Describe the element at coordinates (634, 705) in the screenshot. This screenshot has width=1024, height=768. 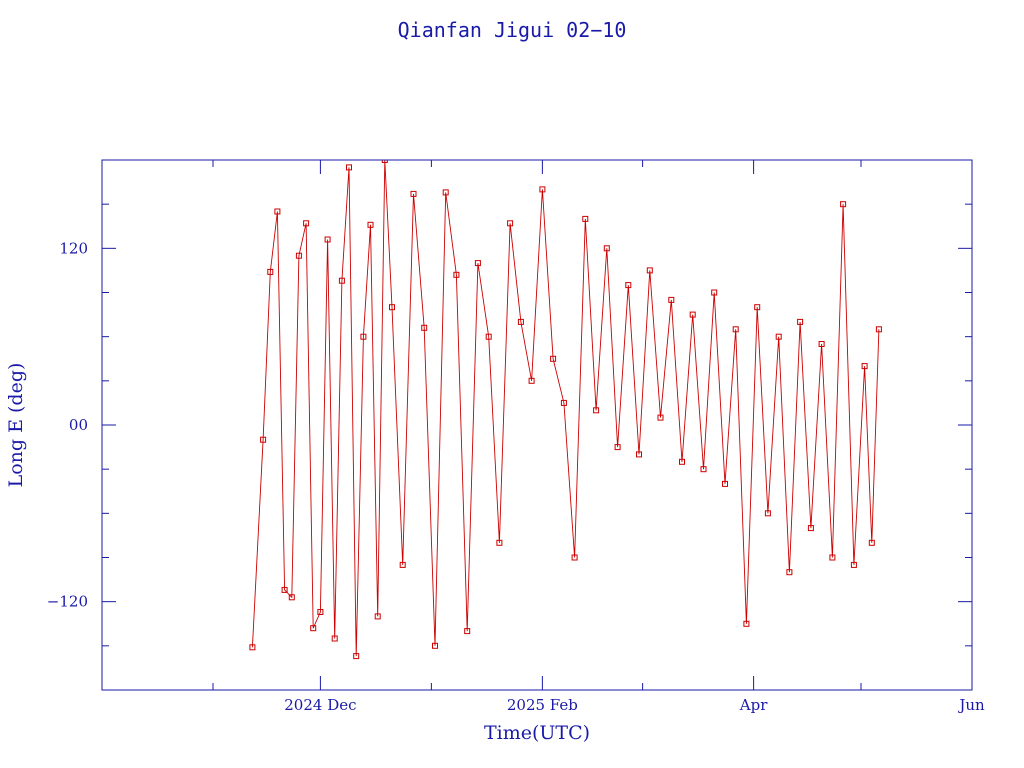
I see `x-axis-tick-labels: 2024 Dec 2025 Feb Apr Jun` at that location.